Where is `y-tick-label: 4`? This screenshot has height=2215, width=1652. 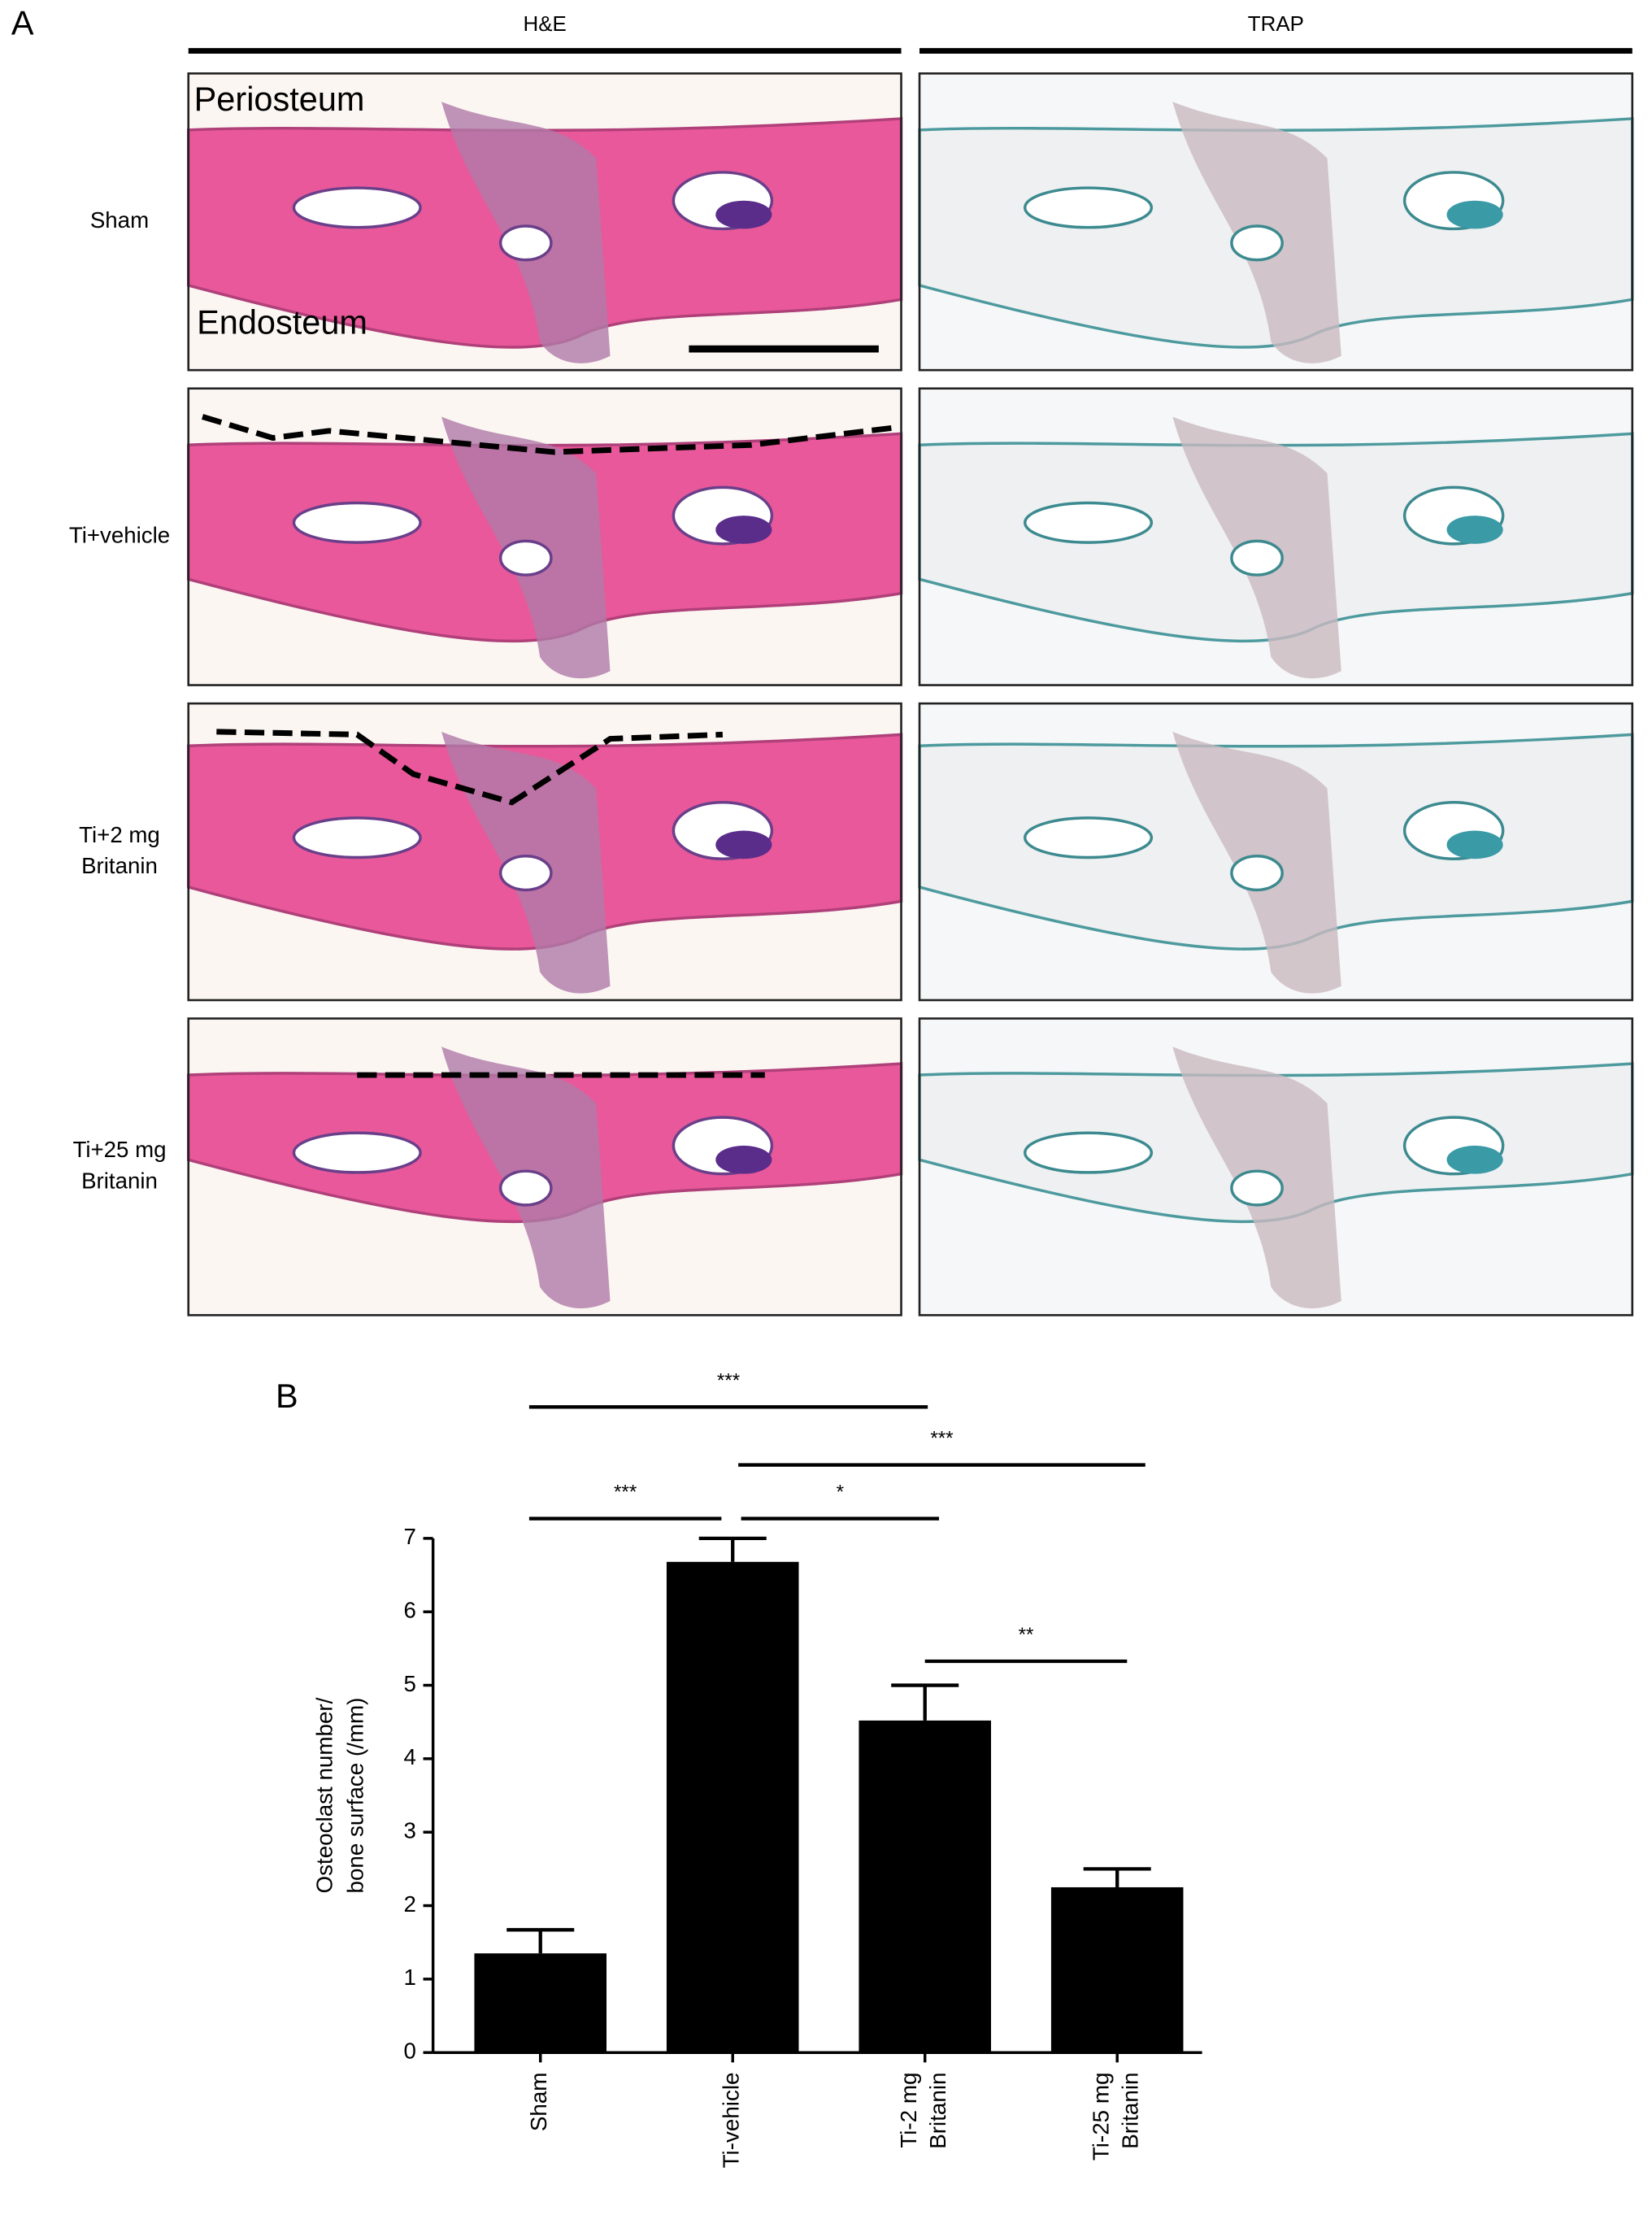
y-tick-label: 4 is located at coordinates (410, 1757).